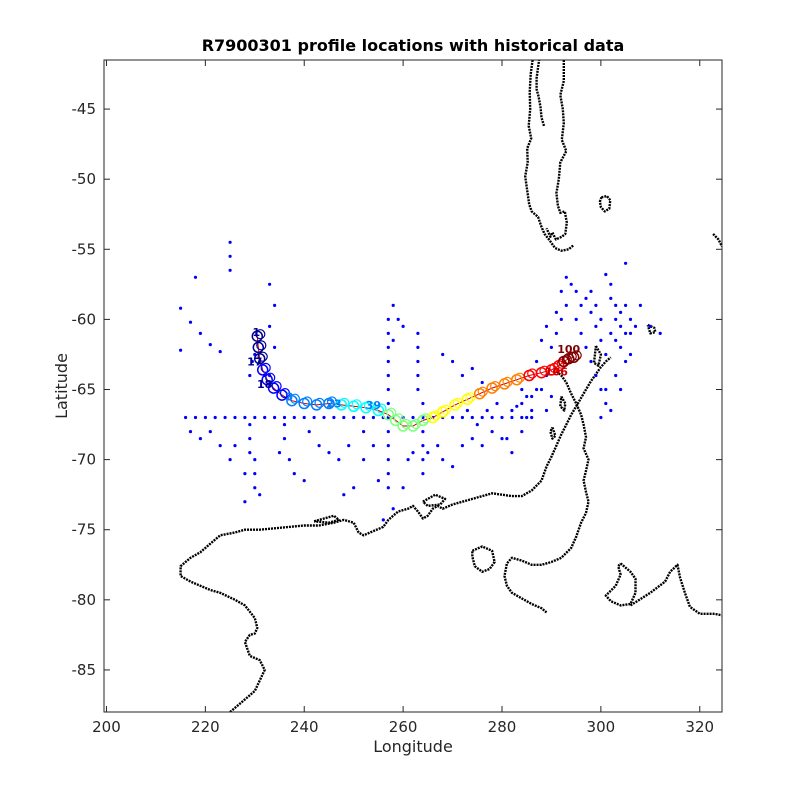  Describe the element at coordinates (601, 727) in the screenshot. I see `x-tick-label: 300` at that location.